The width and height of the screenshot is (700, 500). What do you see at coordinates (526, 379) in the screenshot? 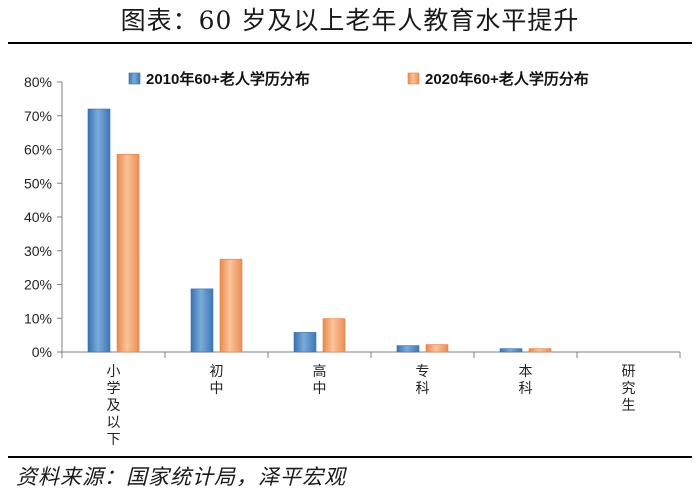
I see `x-tick-label: 本科` at bounding box center [526, 379].